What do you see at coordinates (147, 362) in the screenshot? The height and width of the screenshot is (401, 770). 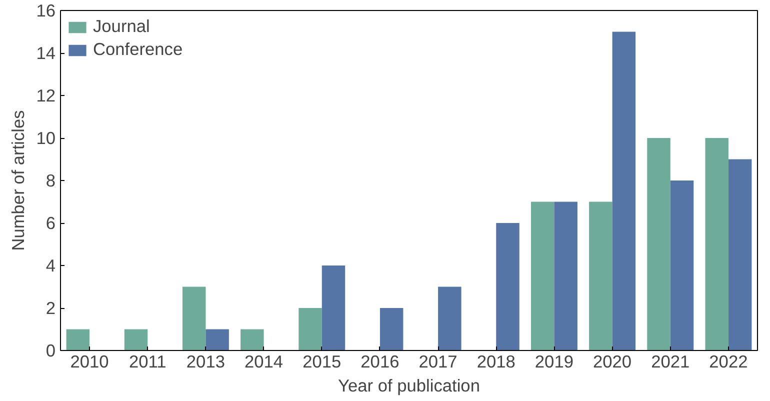 I see `x-tick-label: 2011` at bounding box center [147, 362].